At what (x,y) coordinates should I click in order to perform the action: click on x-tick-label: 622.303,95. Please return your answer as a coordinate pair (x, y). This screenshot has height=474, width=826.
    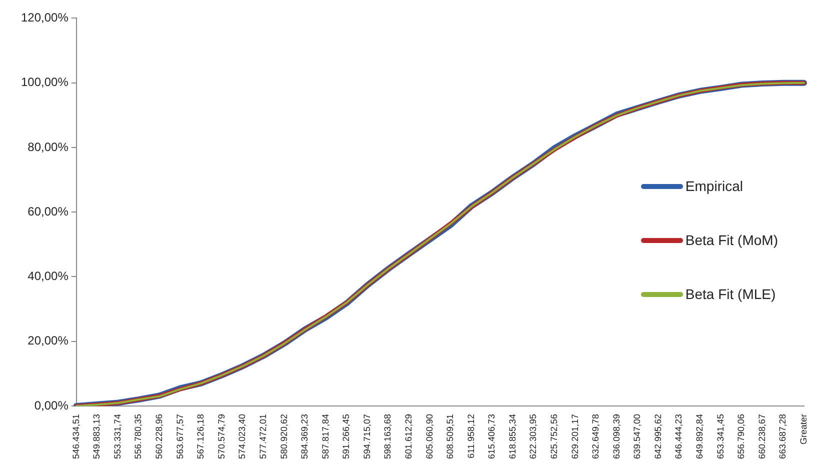
    Looking at the image, I should click on (533, 437).